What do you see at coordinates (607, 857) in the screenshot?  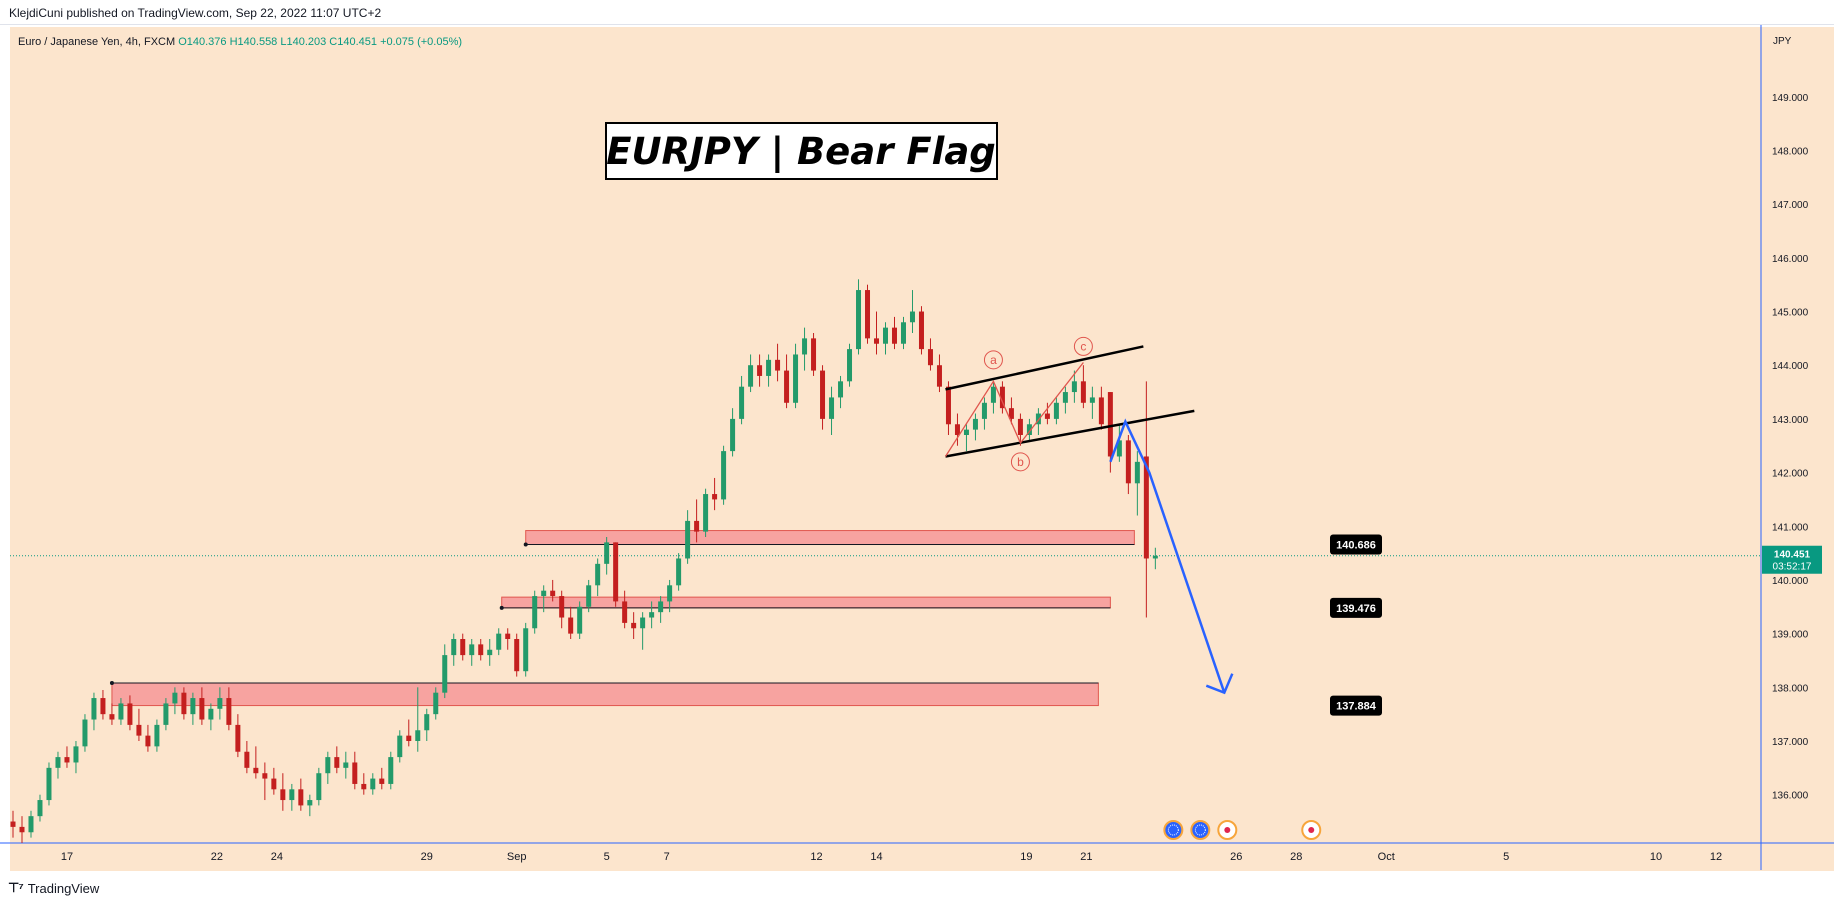 I see `x-tick-label: 5` at bounding box center [607, 857].